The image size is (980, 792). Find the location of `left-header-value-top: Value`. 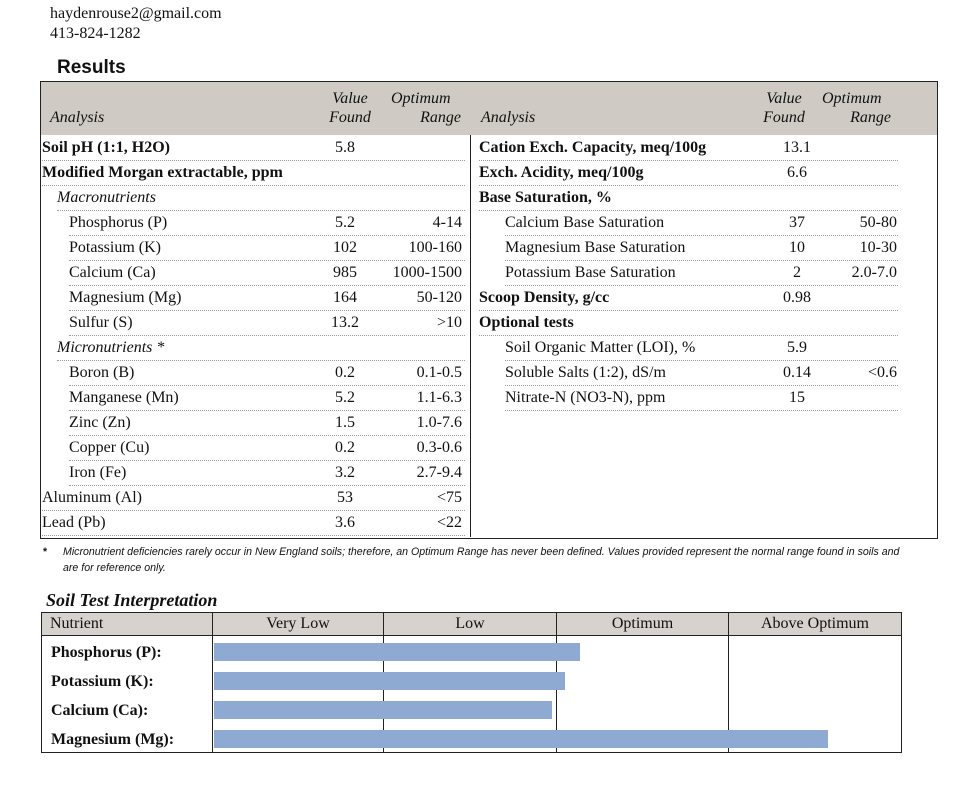

left-header-value-top: Value is located at coordinates (350, 98).